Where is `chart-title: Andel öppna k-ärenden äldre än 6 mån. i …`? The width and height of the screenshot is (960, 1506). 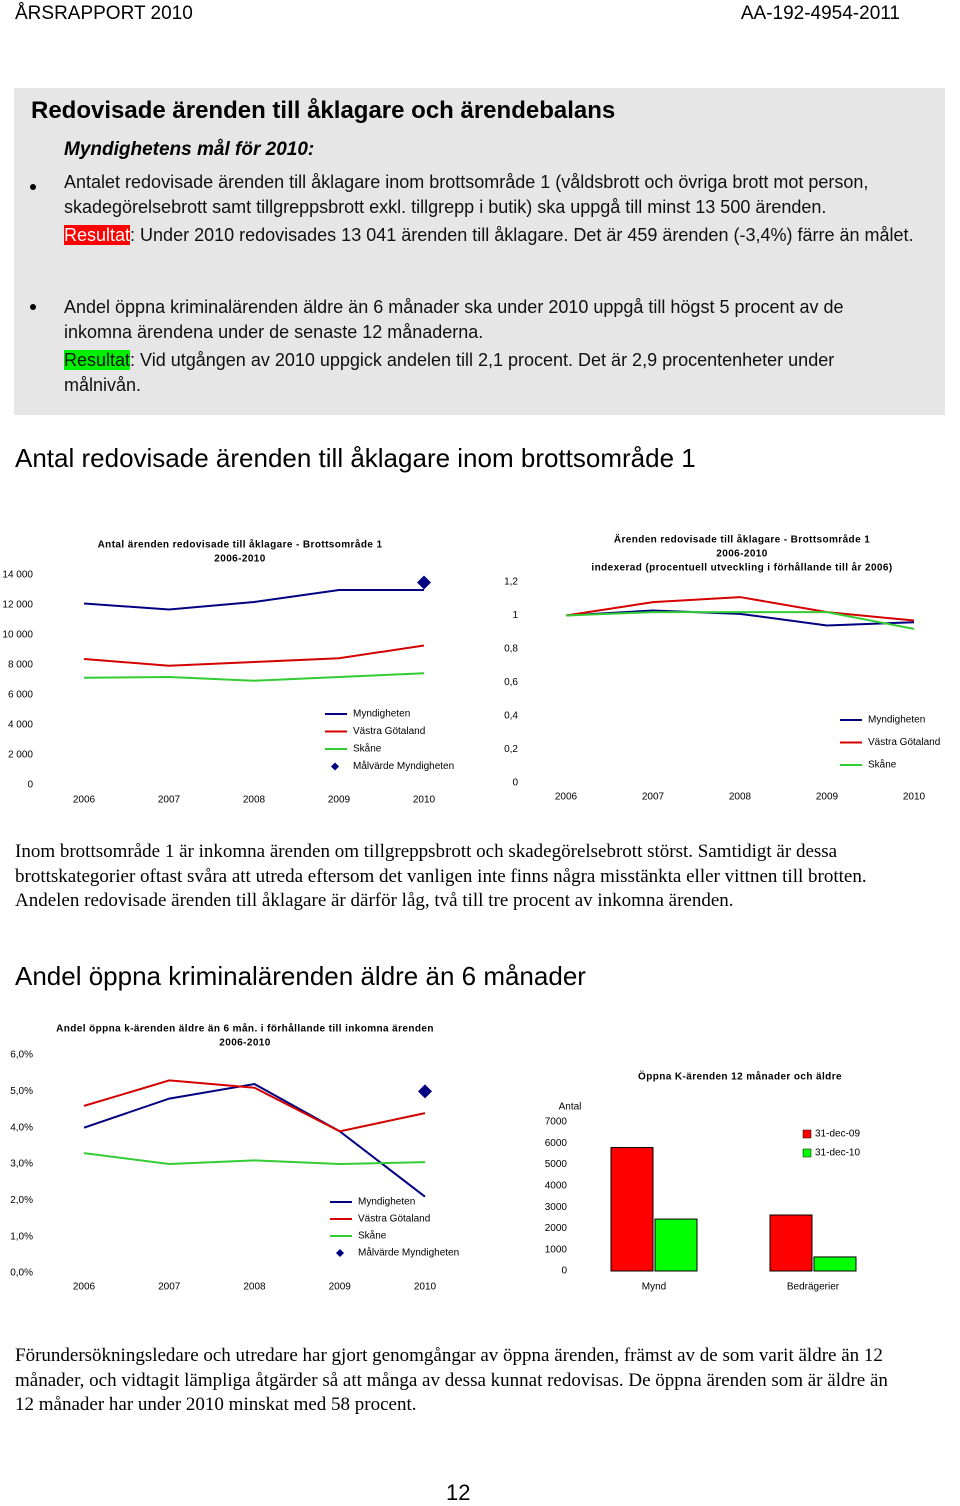 chart-title: Andel öppna k-ärenden äldre än 6 mån. i … is located at coordinates (245, 1029).